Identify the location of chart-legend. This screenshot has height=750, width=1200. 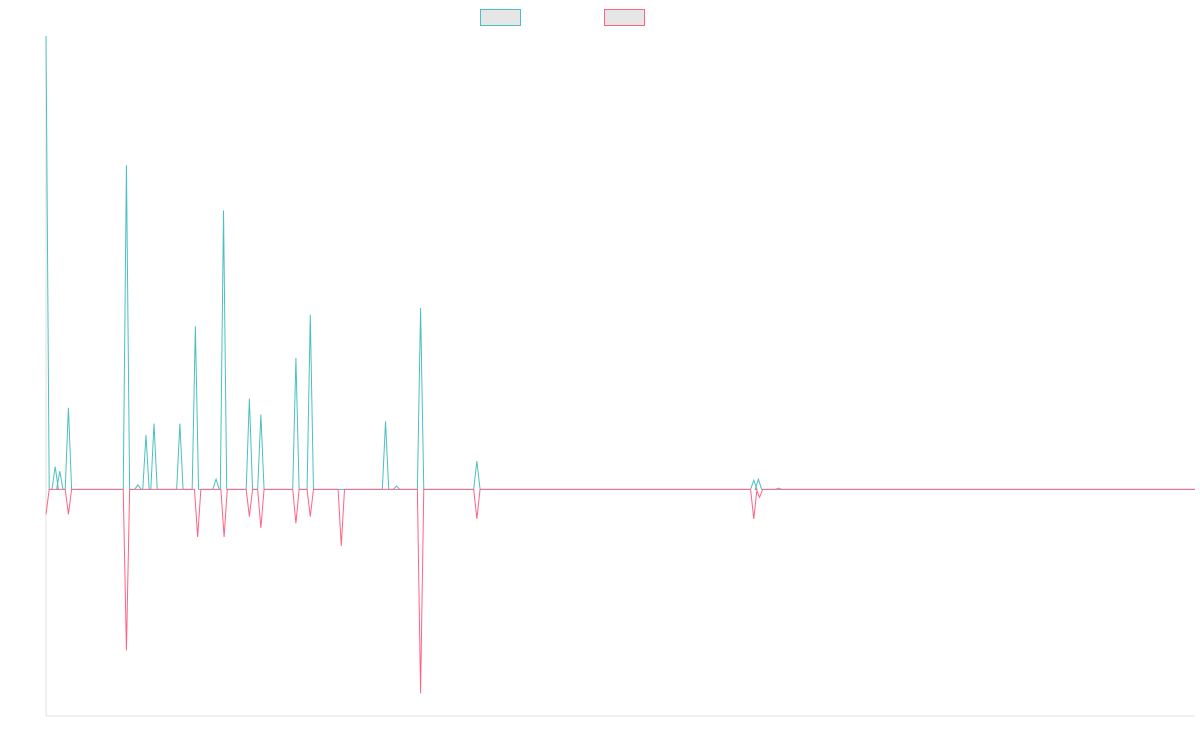
(562, 17).